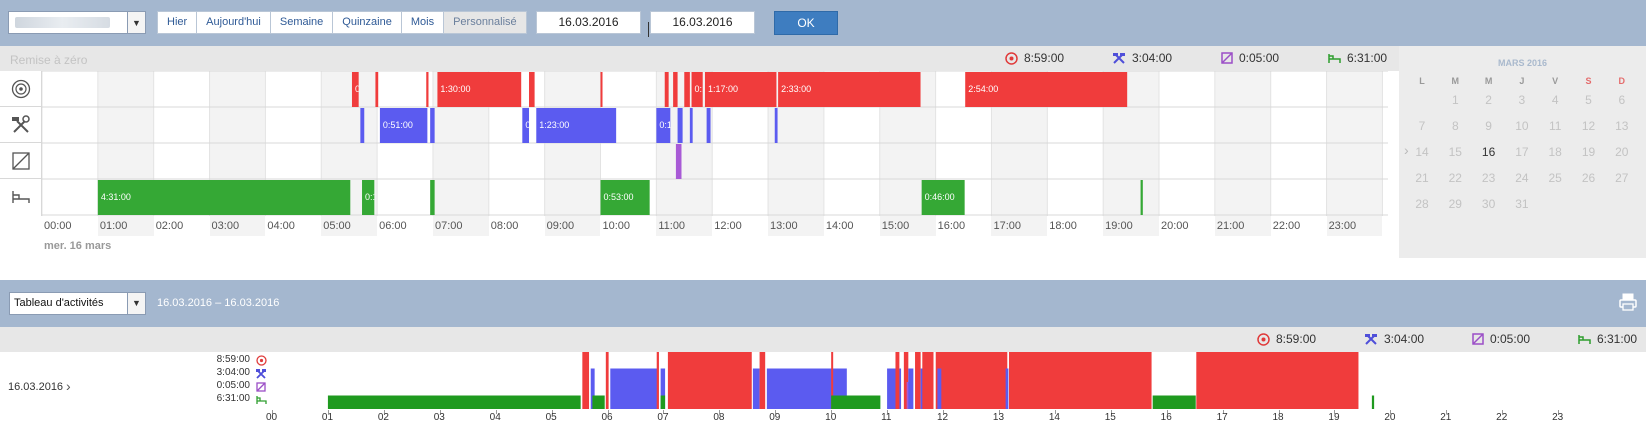  What do you see at coordinates (849, 89) in the screenshot?
I see `driving-segment: 2:33:00` at bounding box center [849, 89].